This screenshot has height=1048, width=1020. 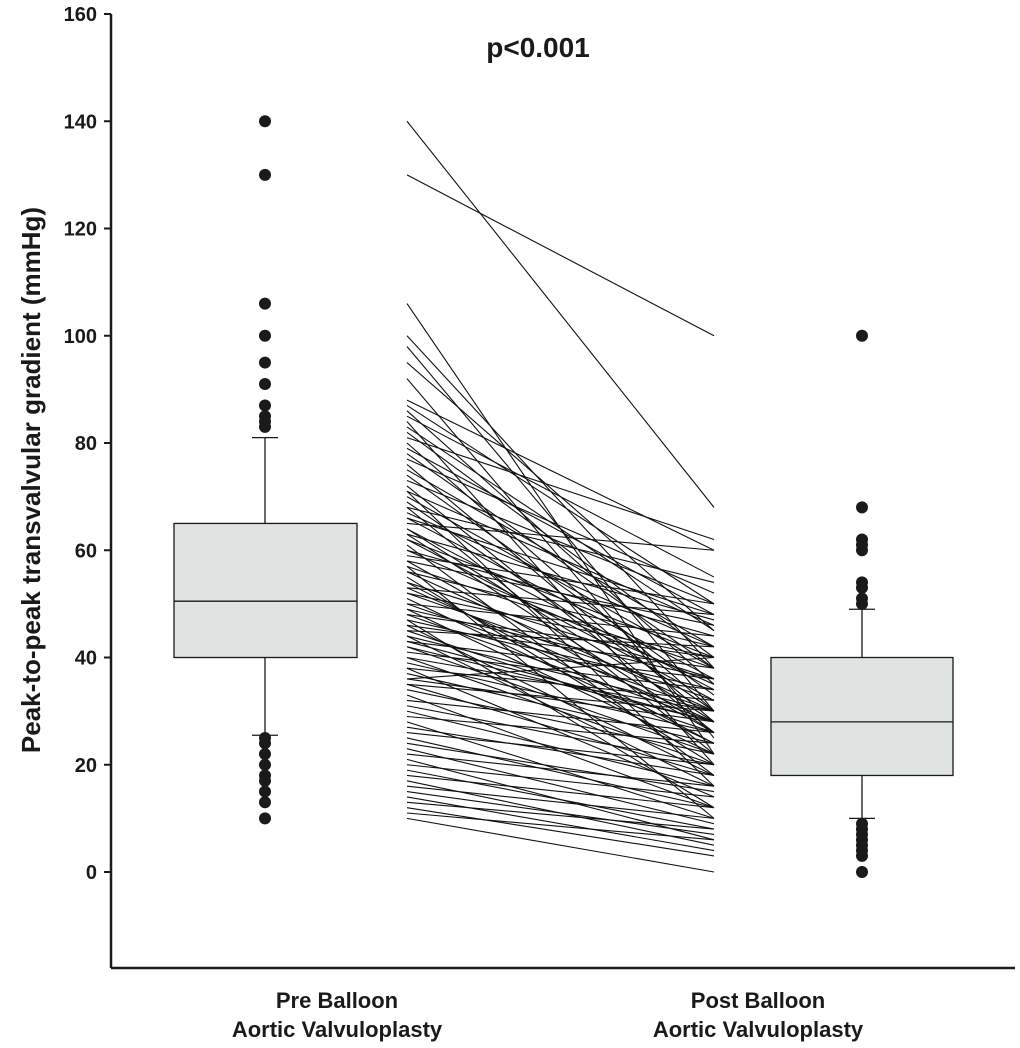 I want to click on category-label-line1: Pre Balloon, so click(x=337, y=1000).